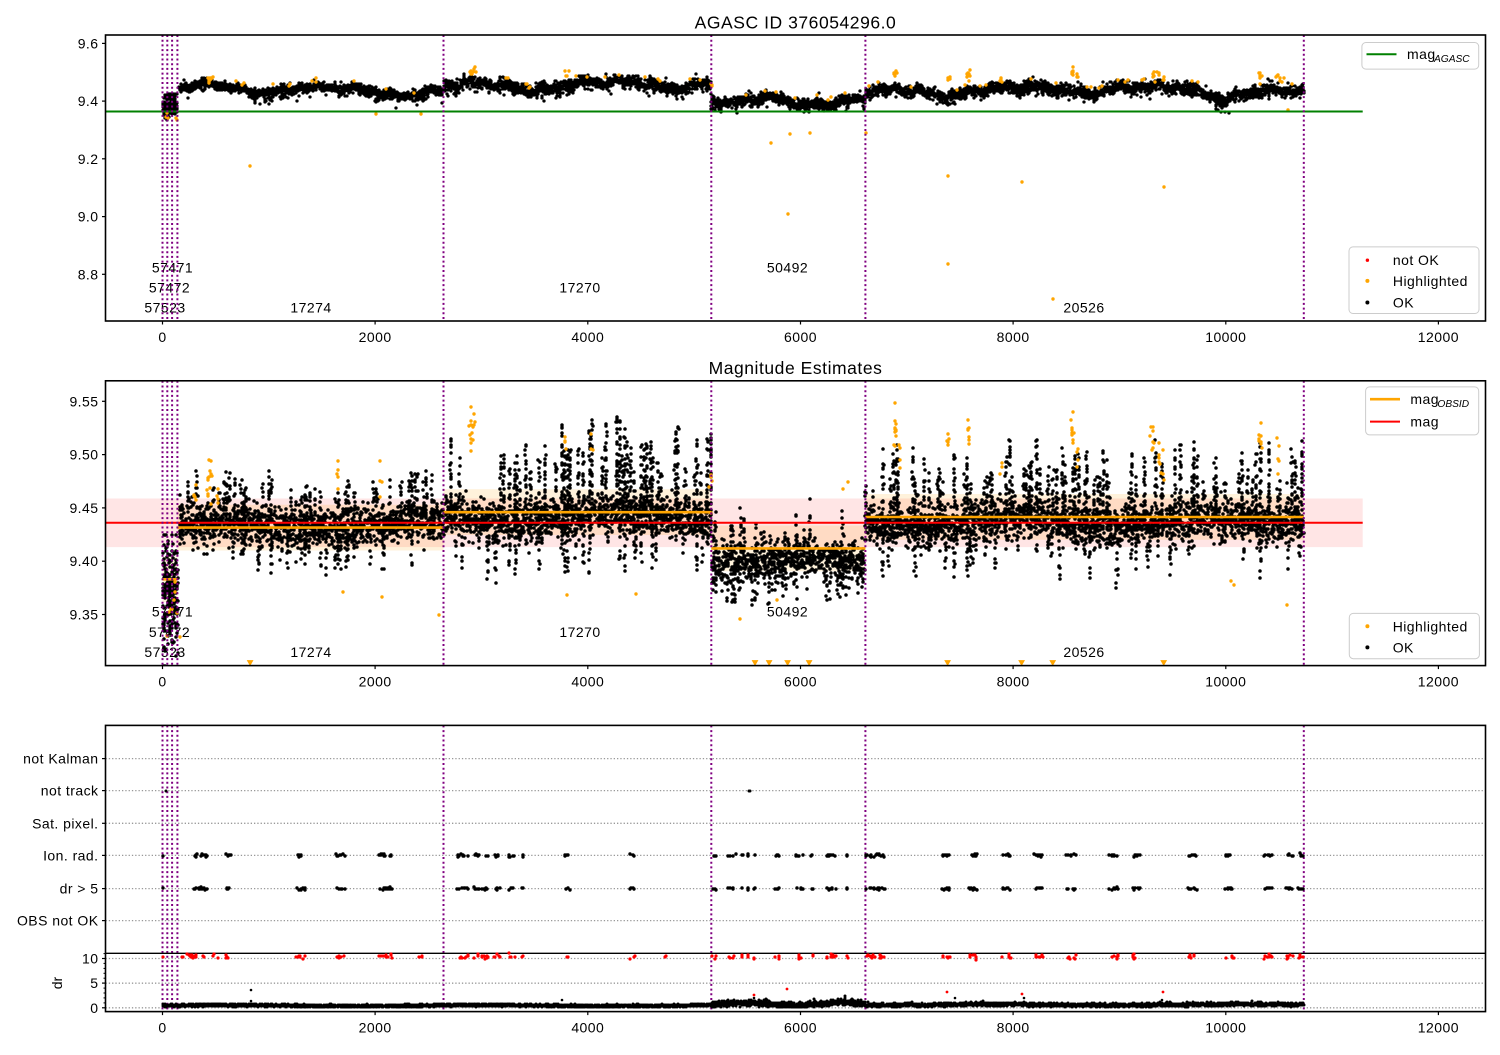 The width and height of the screenshot is (1500, 1055). I want to click on svg-text: Ion. rad., so click(70, 855).